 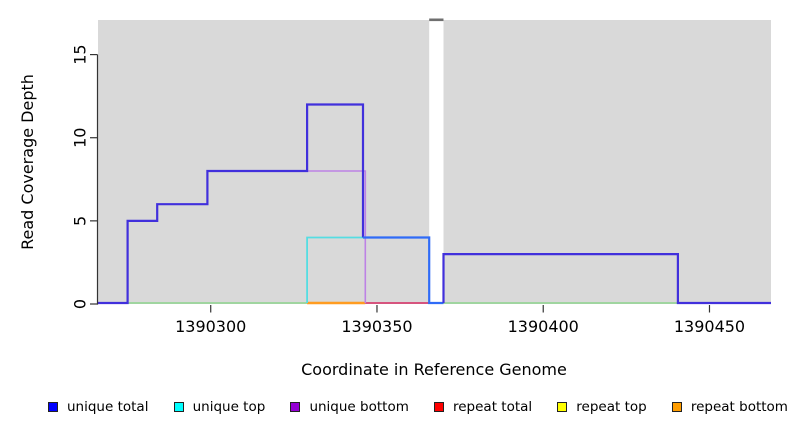 I want to click on series-unique-top, so click(x=336, y=269).